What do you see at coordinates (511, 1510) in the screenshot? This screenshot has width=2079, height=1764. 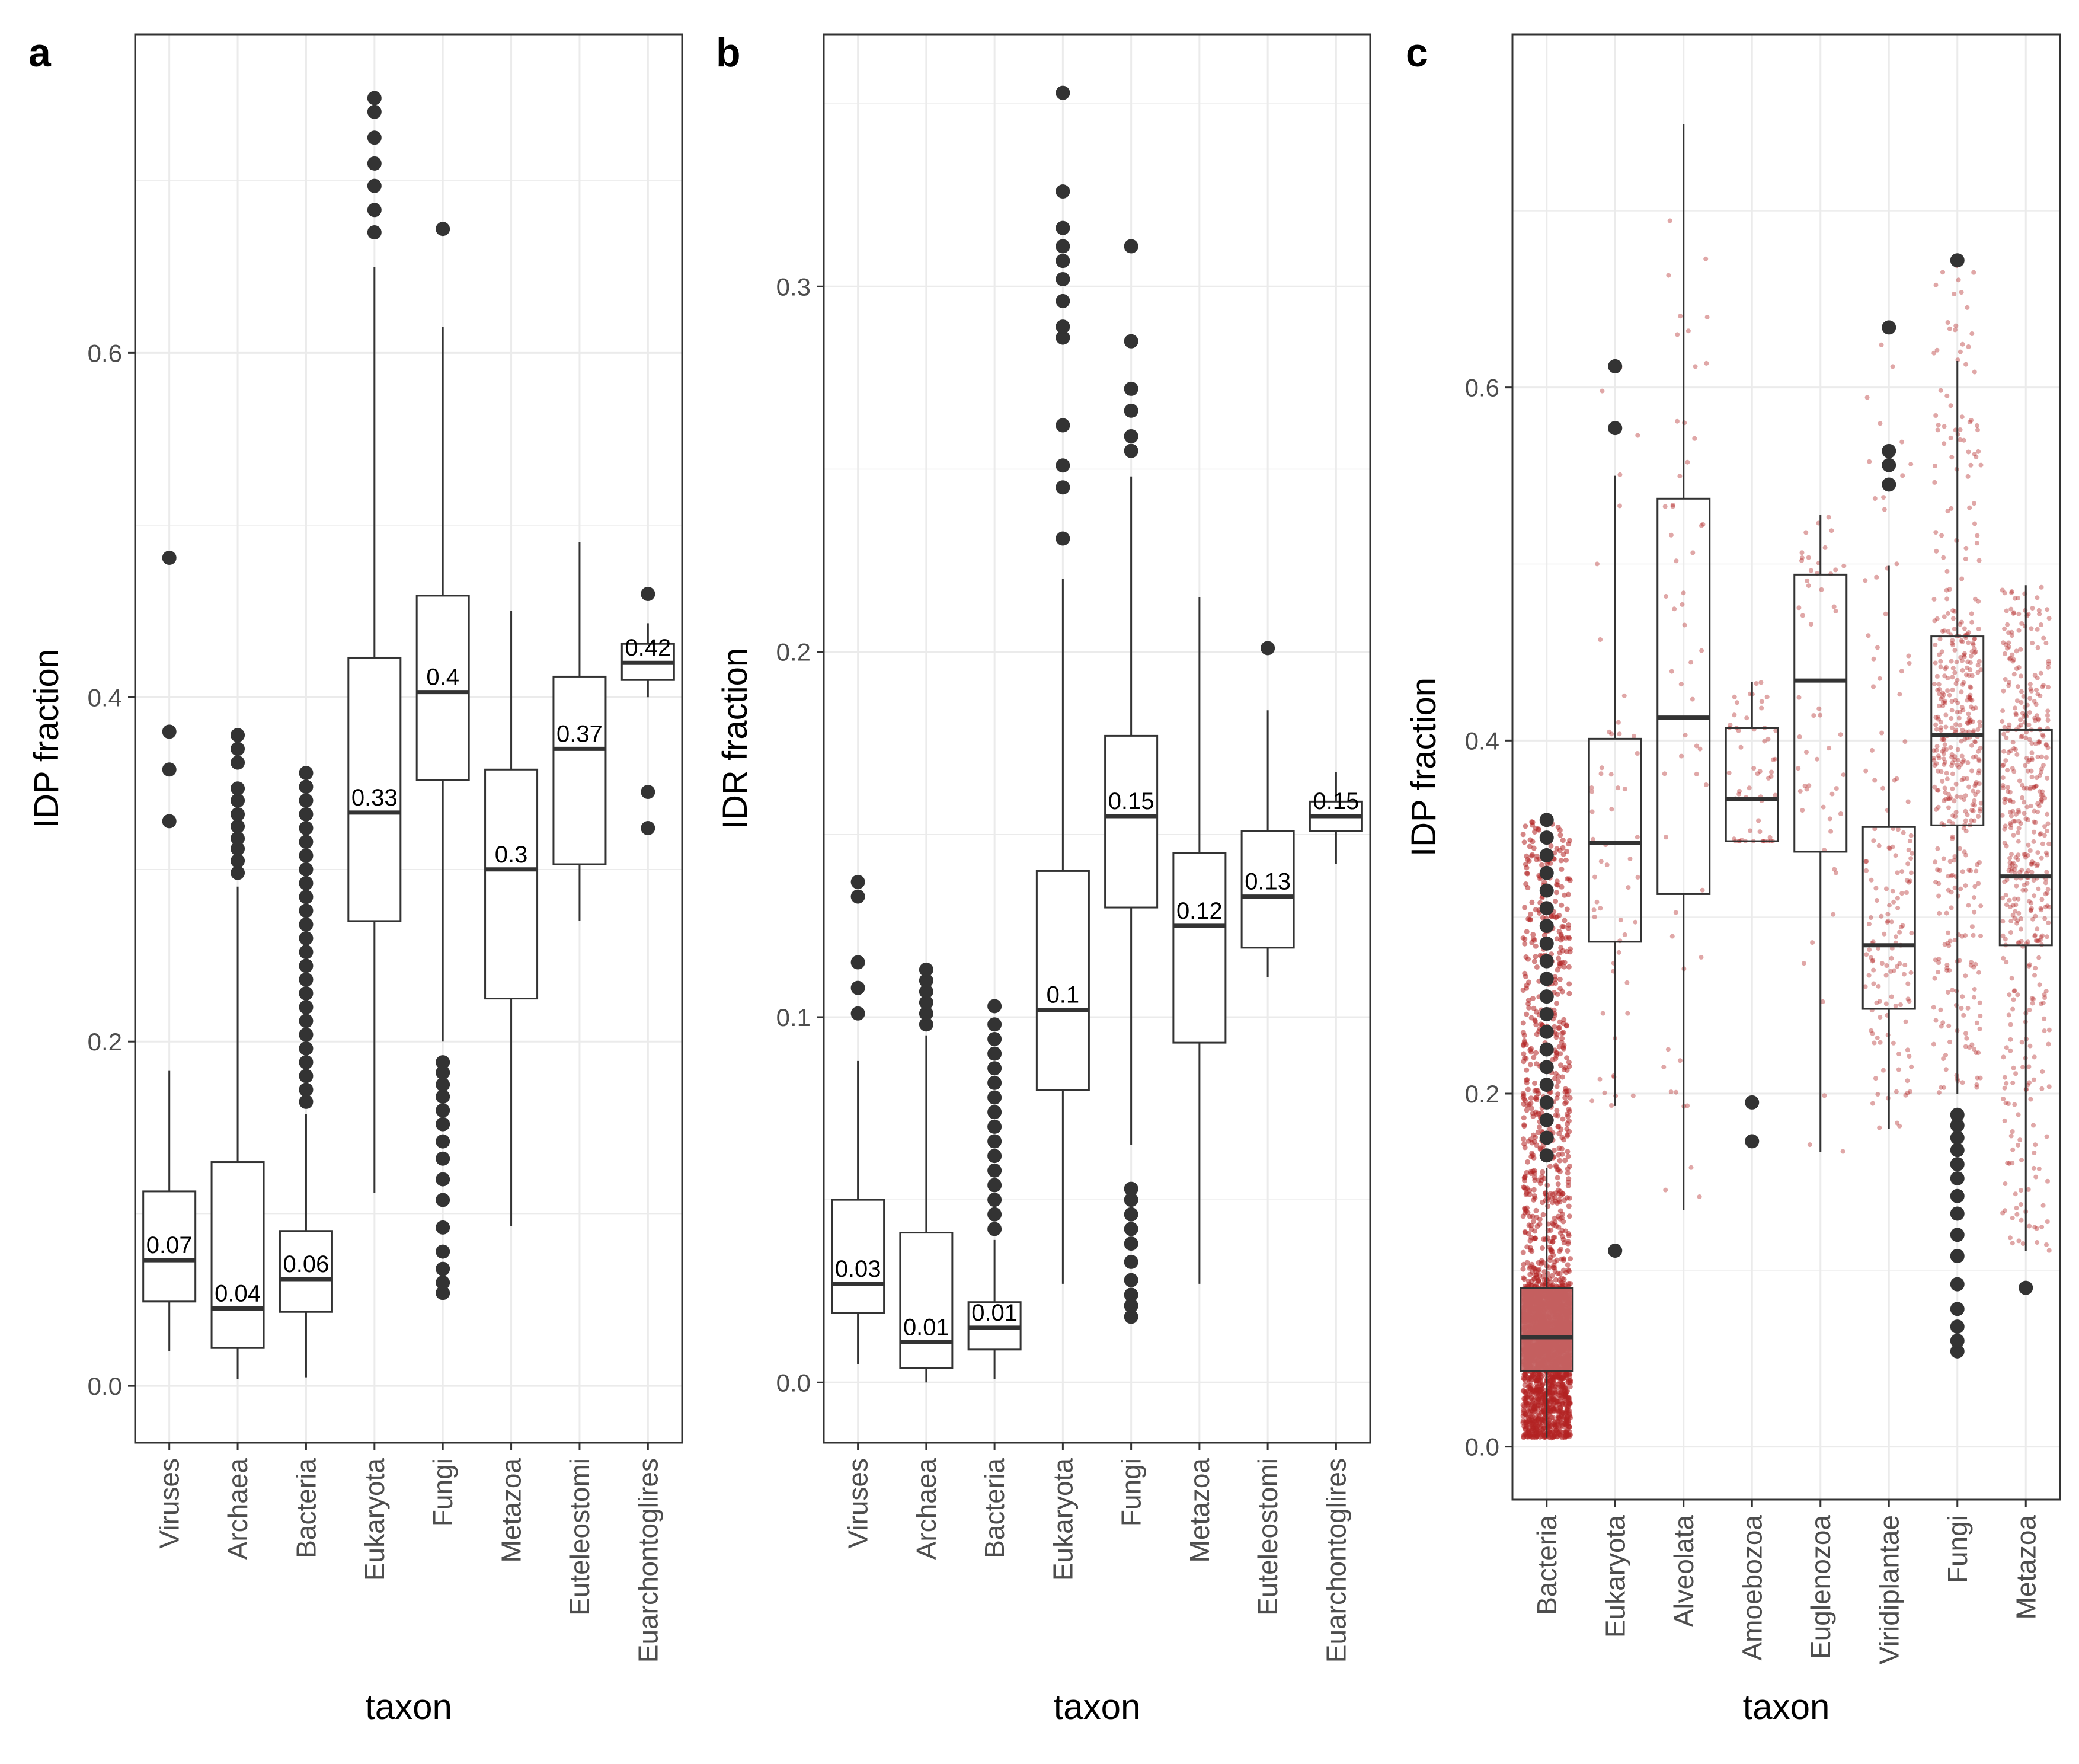 I see `x-tick-label: Metazoa` at bounding box center [511, 1510].